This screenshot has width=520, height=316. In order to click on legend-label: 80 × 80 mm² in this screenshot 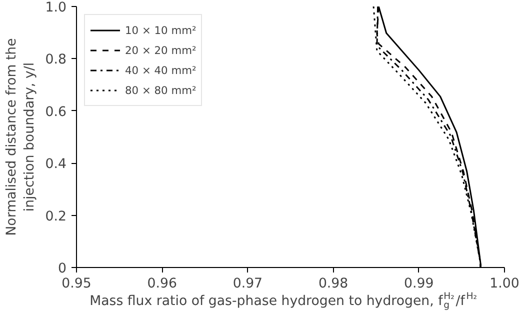, I will do `click(160, 90)`.